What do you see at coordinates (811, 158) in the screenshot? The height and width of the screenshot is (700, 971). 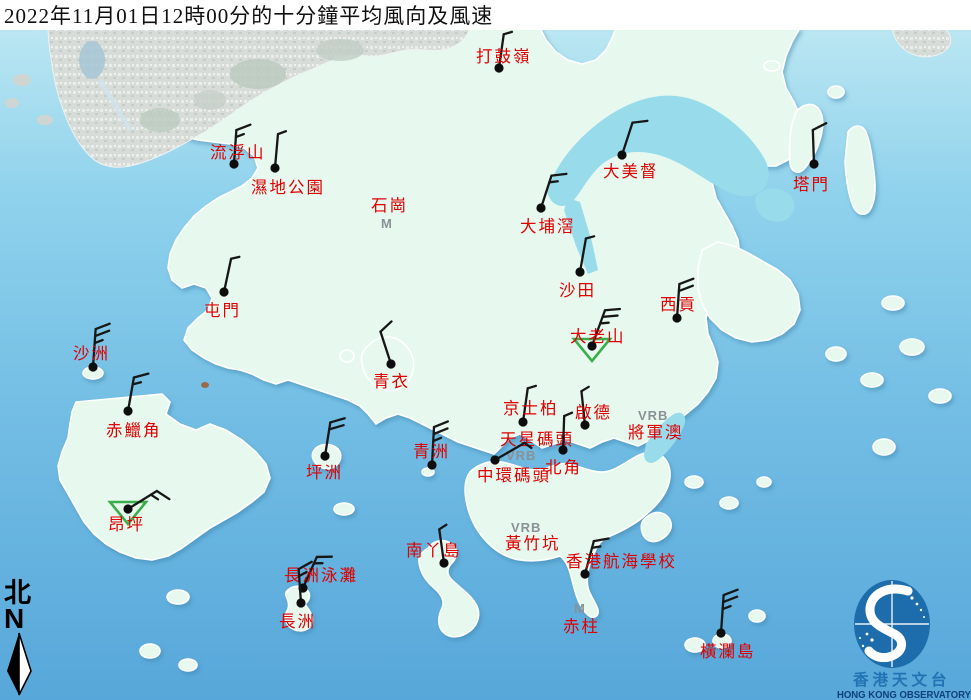 I see `station-tap-mun: 塔門` at bounding box center [811, 158].